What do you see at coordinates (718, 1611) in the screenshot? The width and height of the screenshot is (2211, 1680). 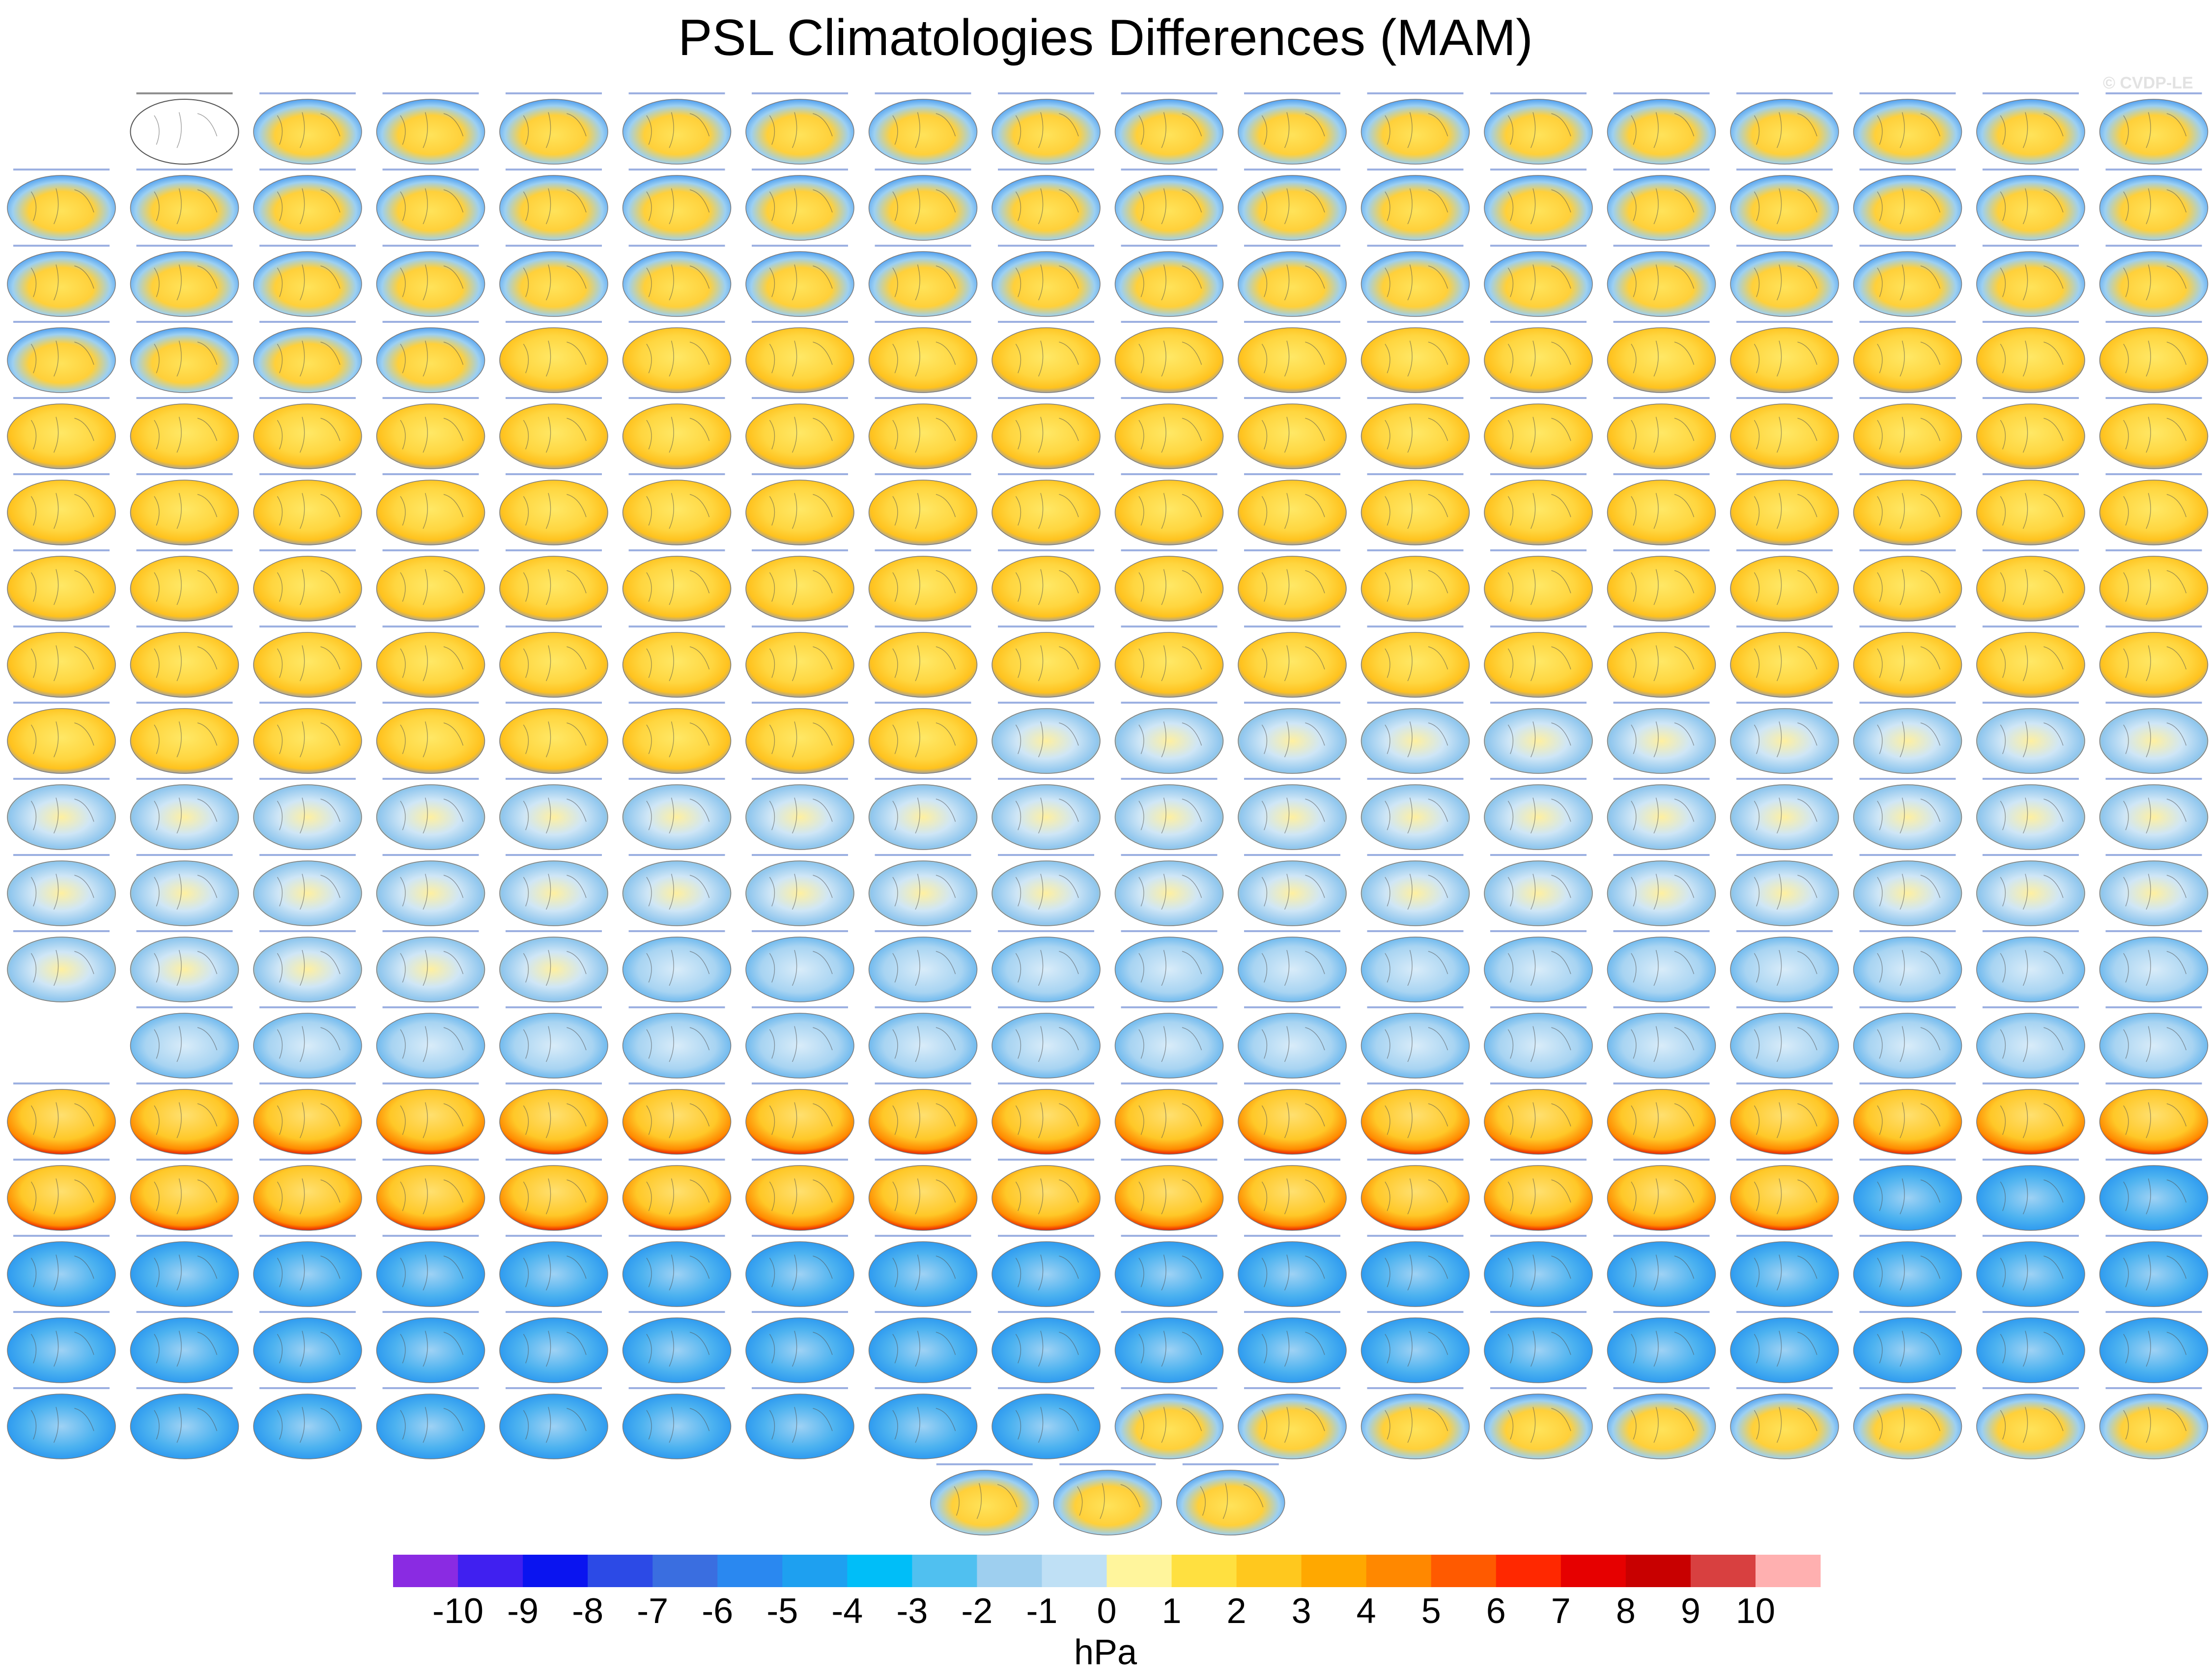 I see `colorbar-tick-label: -6` at bounding box center [718, 1611].